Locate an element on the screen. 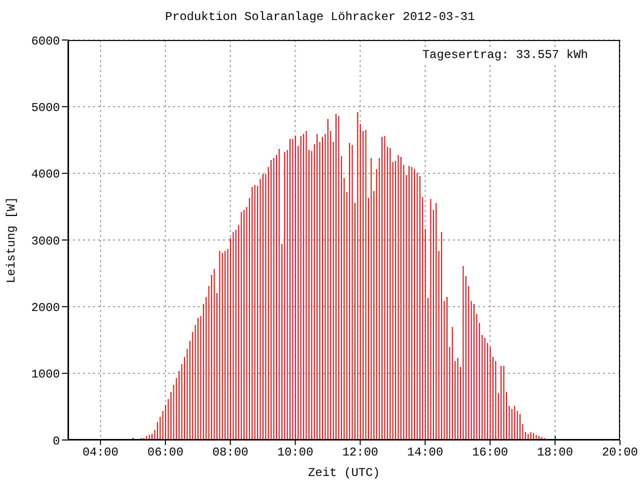 Image resolution: width=640 pixels, height=480 pixels. x-tick-label: 06:00 is located at coordinates (165, 453).